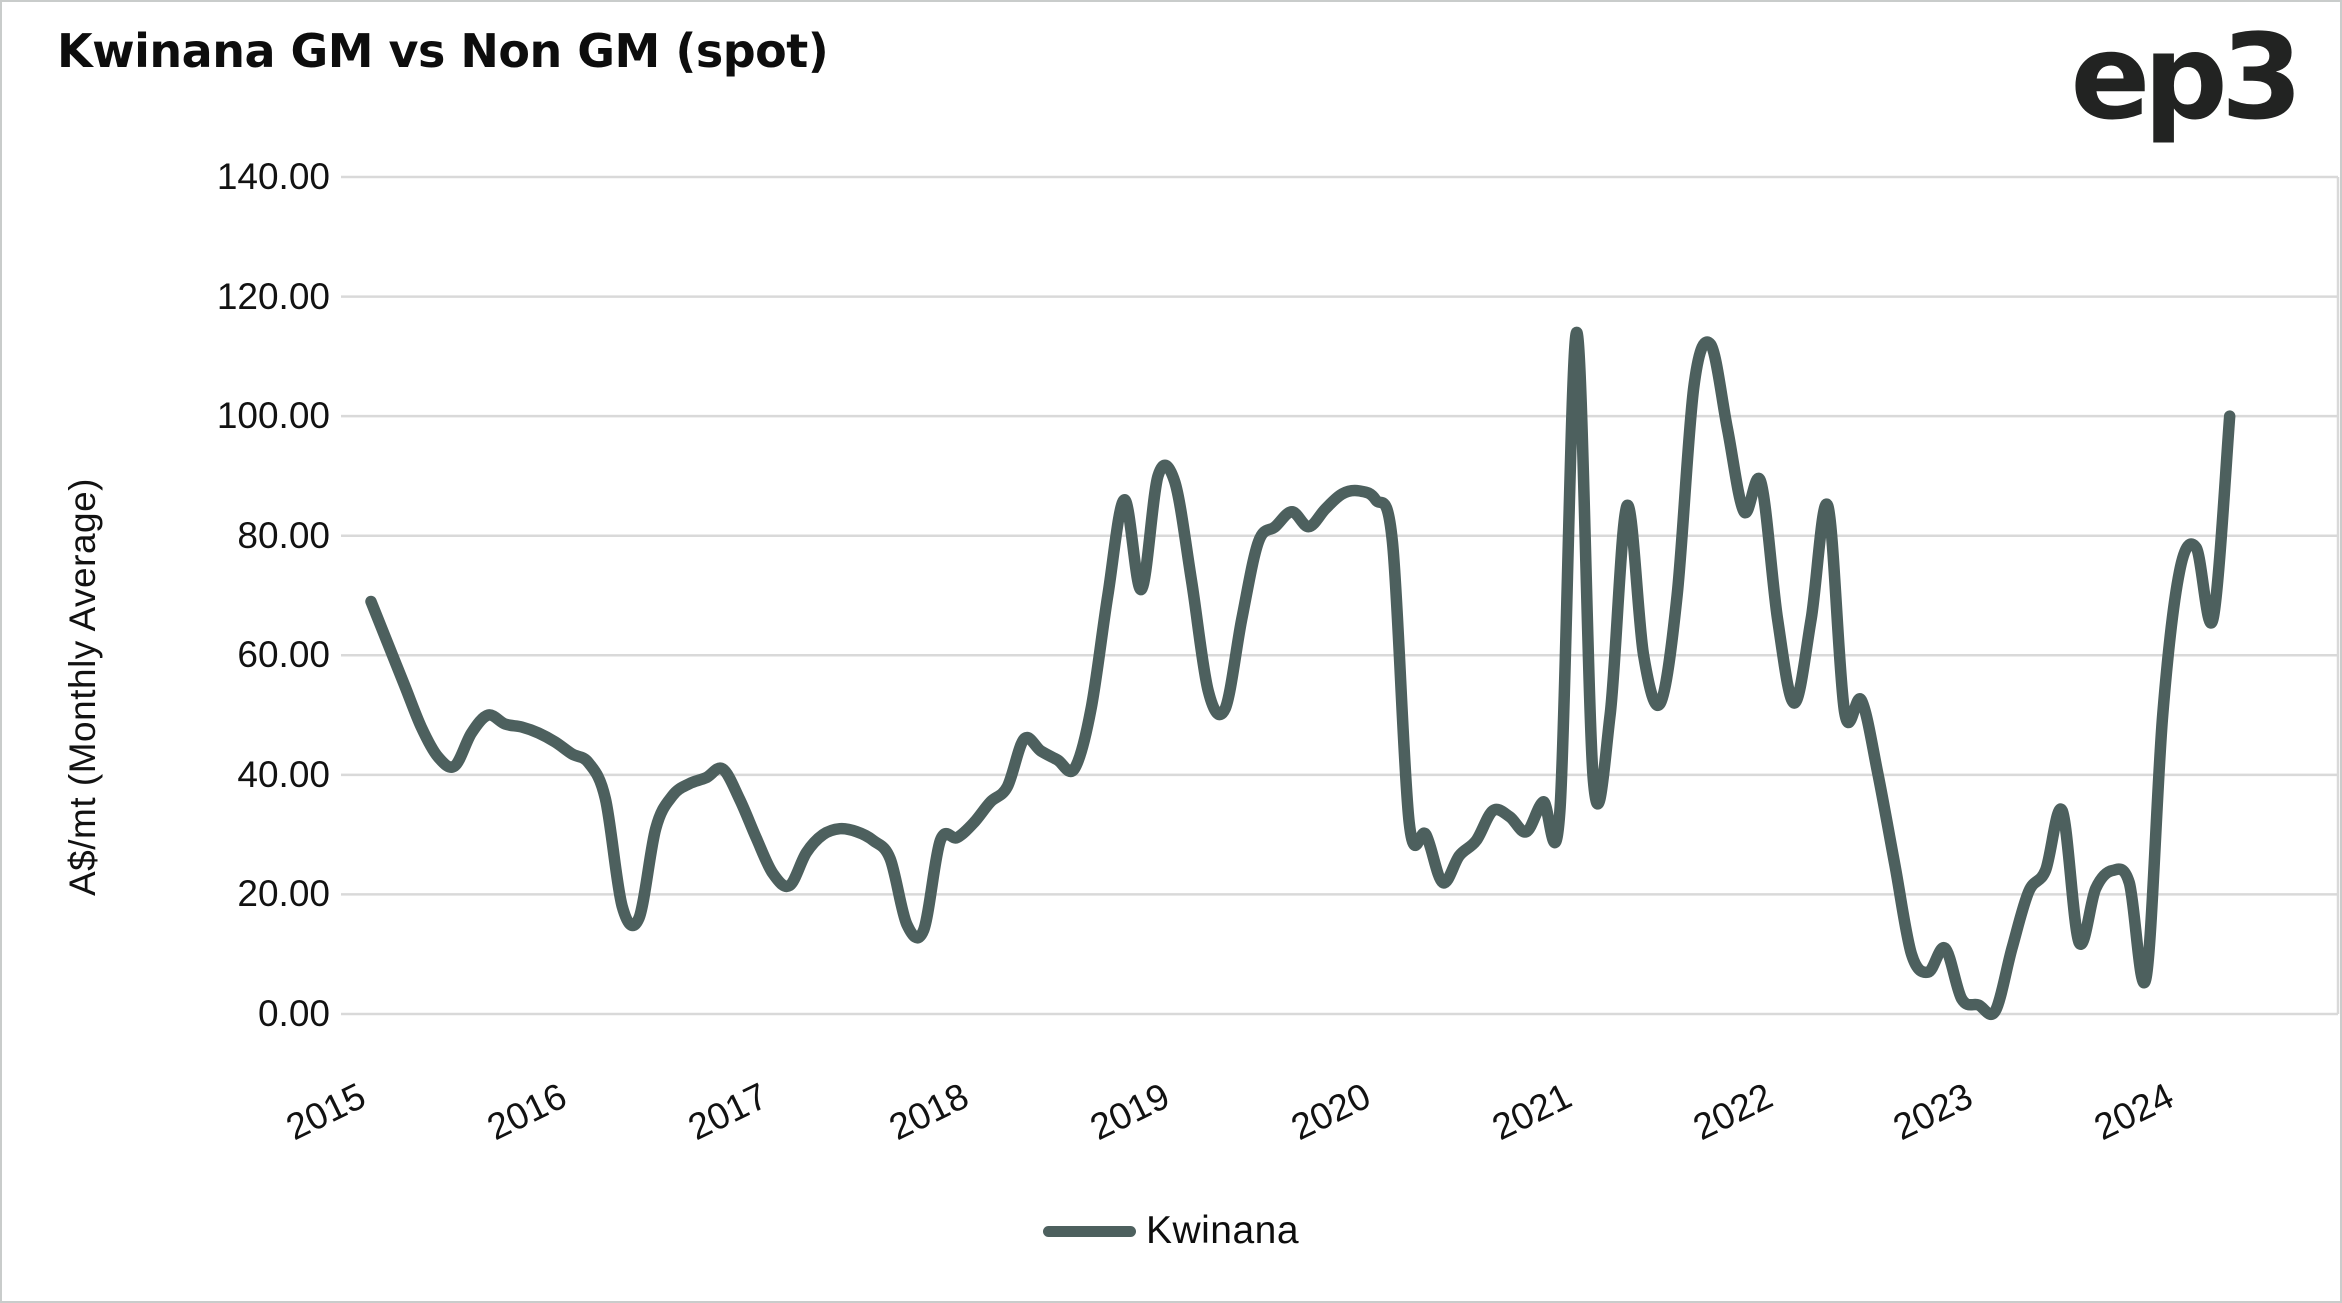 Image resolution: width=2342 pixels, height=1303 pixels. What do you see at coordinates (2186, 77) in the screenshot?
I see `ep3-logo: ep3` at bounding box center [2186, 77].